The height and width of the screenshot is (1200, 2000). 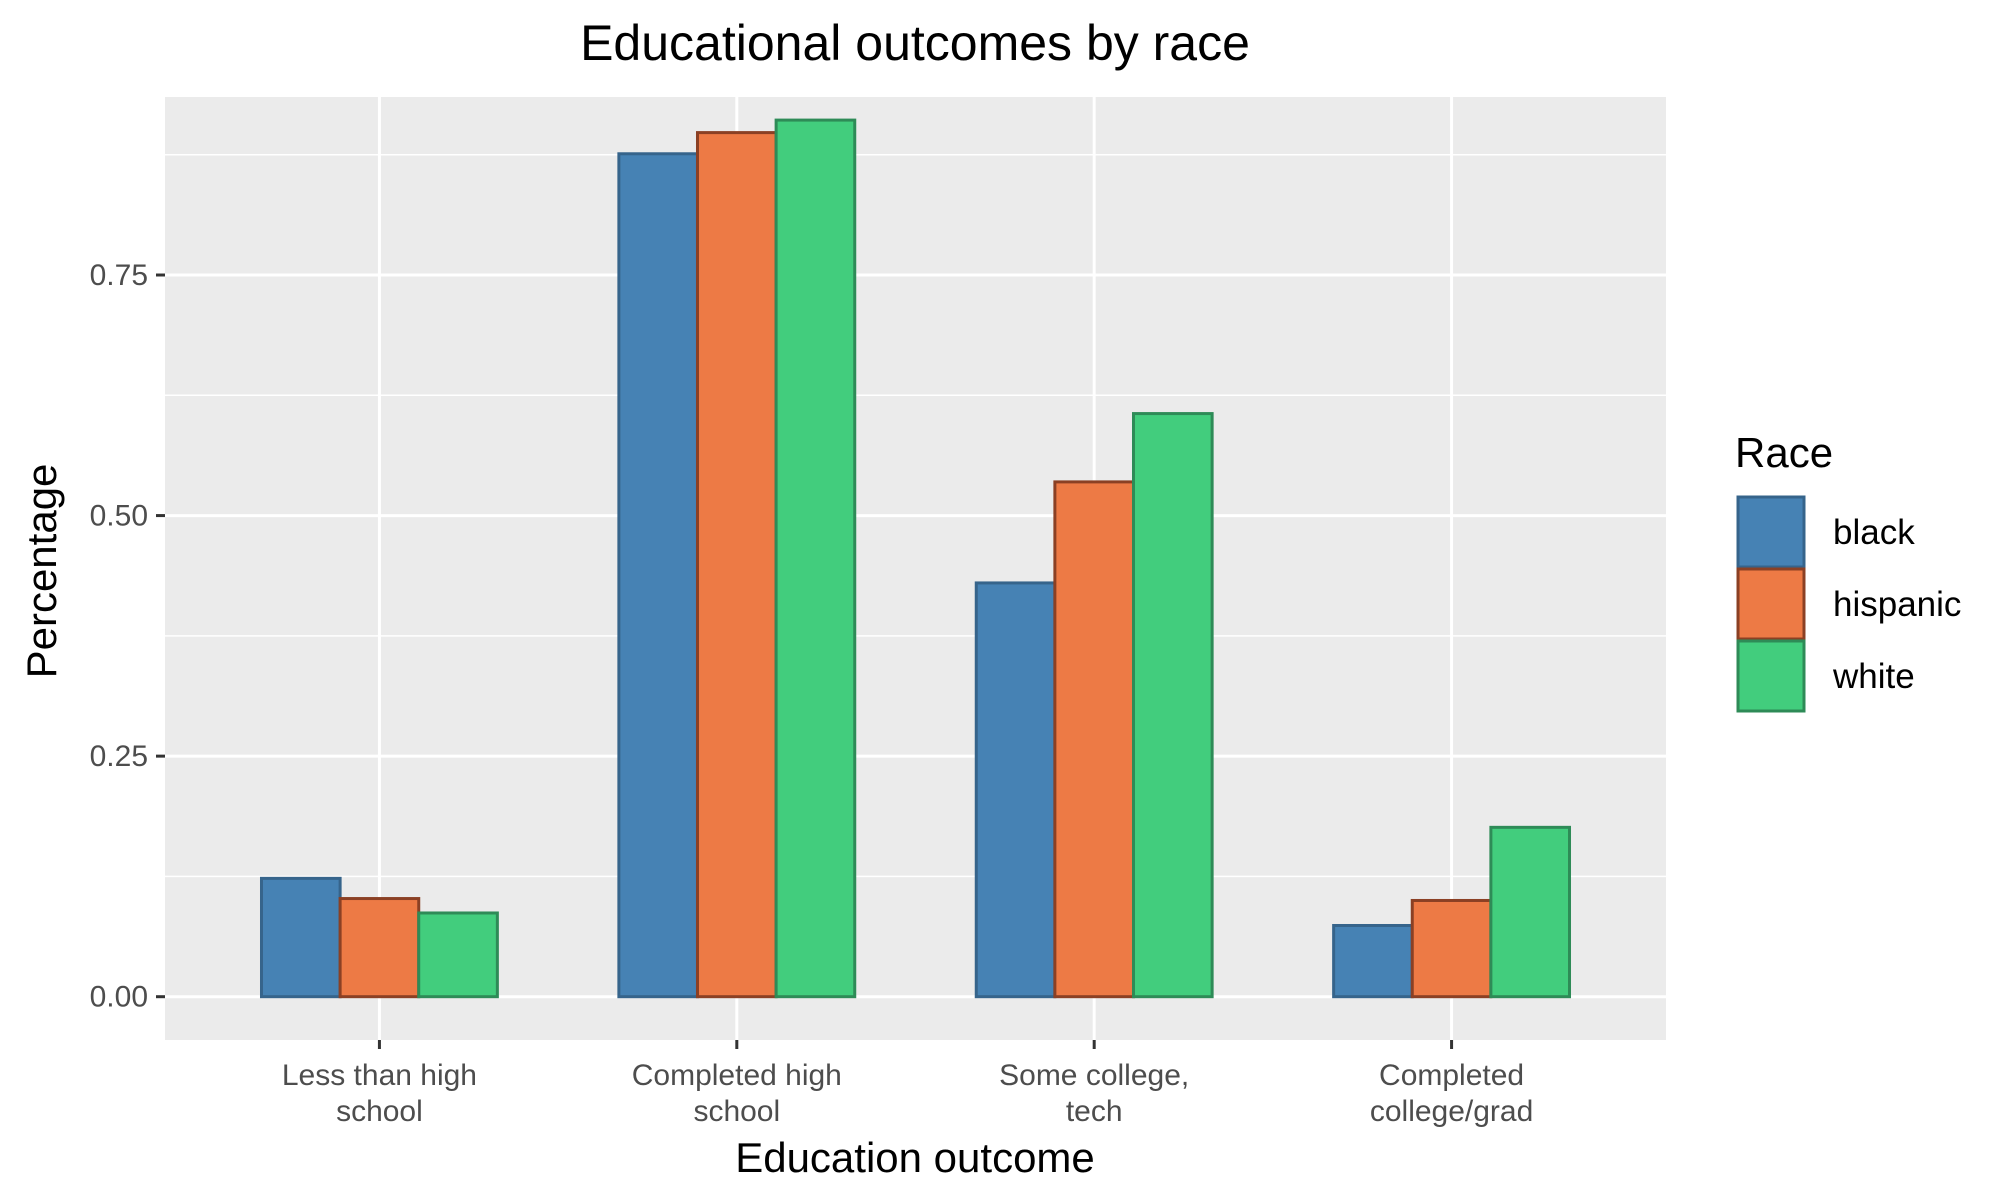 I want to click on x-tick-label-line: Completed high, so click(x=737, y=1075).